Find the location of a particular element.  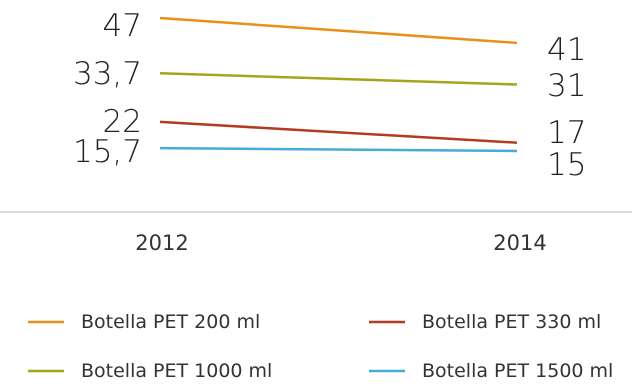

data-label: 22 is located at coordinates (122, 122).